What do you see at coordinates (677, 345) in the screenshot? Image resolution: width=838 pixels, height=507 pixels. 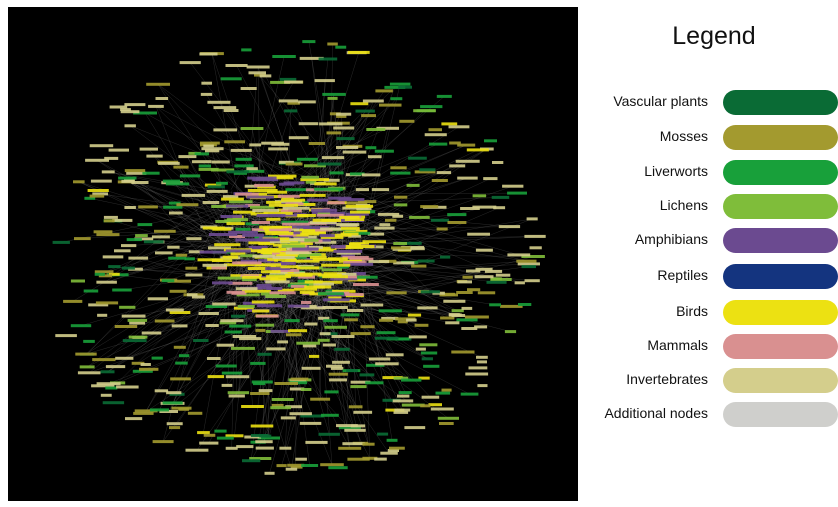 I see `legend-label: Mammals` at bounding box center [677, 345].